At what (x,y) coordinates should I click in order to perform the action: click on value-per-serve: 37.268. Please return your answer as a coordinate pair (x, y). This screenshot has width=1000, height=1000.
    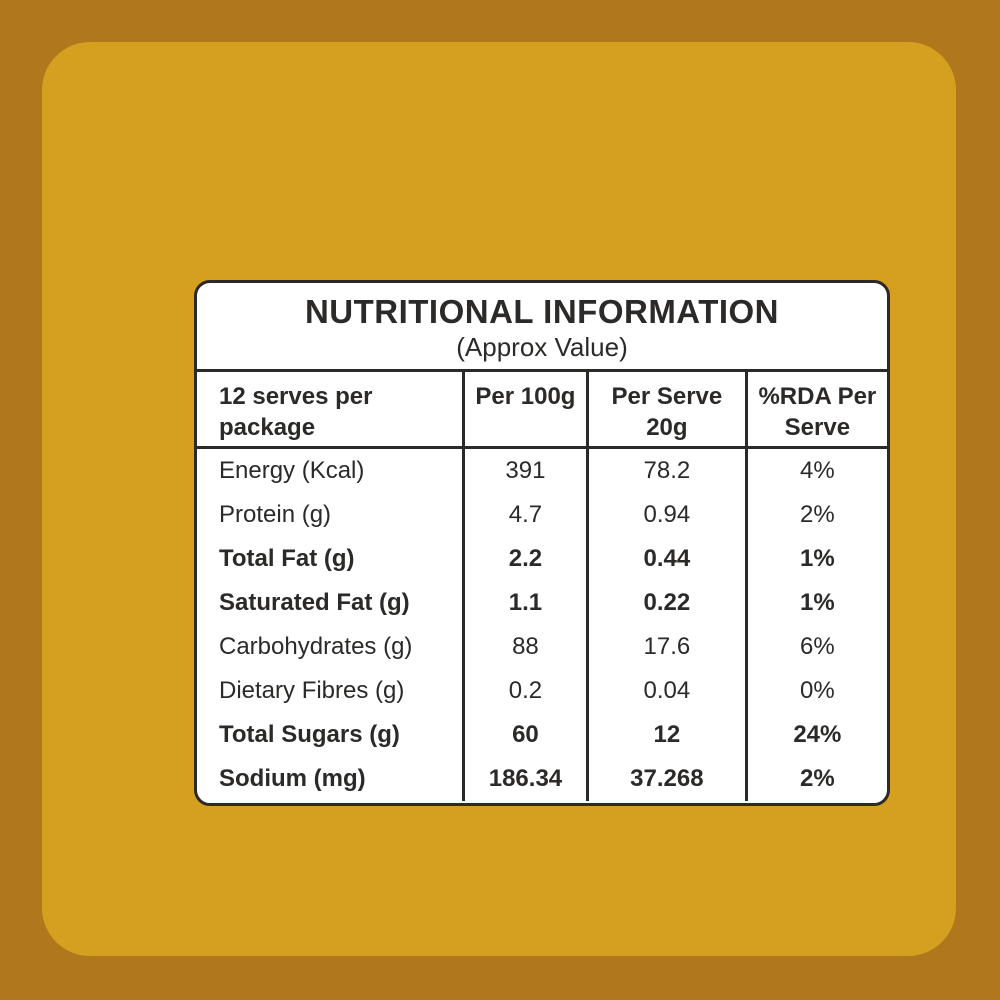
    Looking at the image, I should click on (666, 778).